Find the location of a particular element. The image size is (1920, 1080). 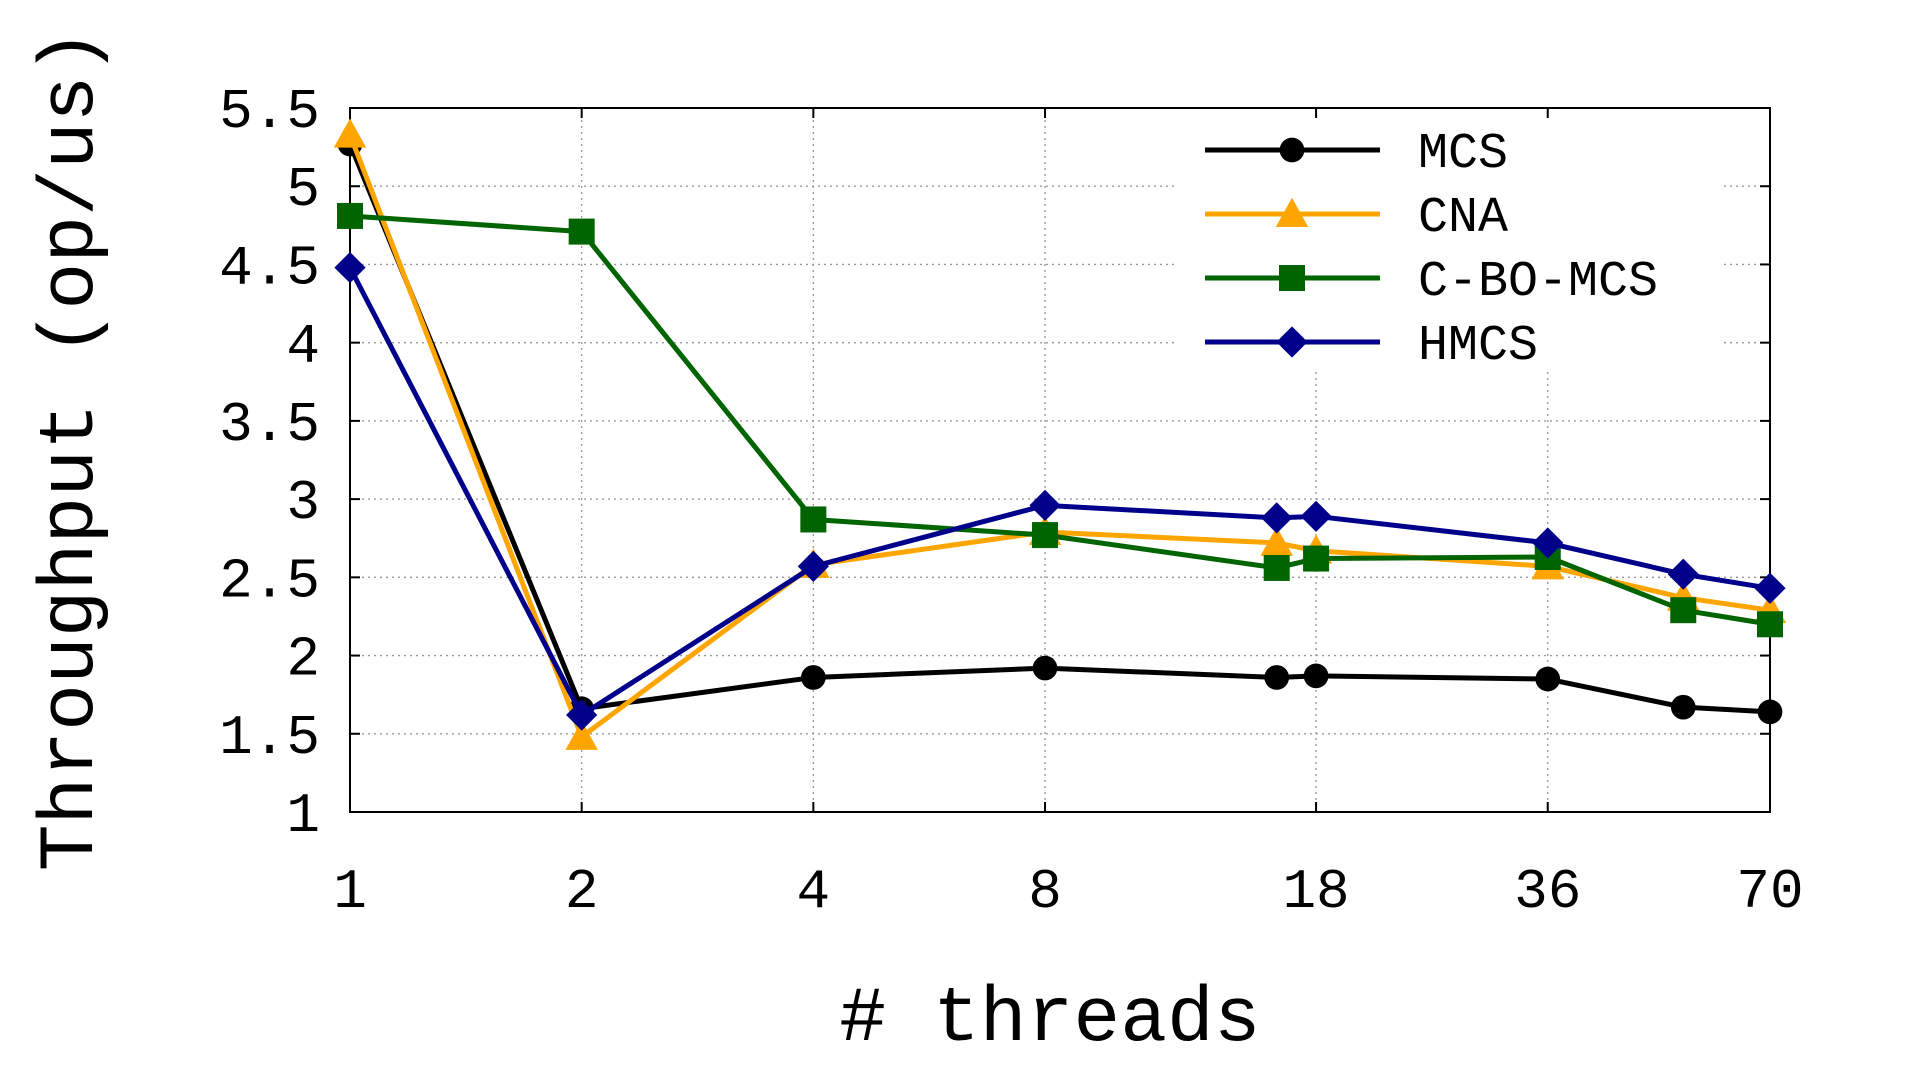

y-tick-label: 1.5 is located at coordinates (269, 738).